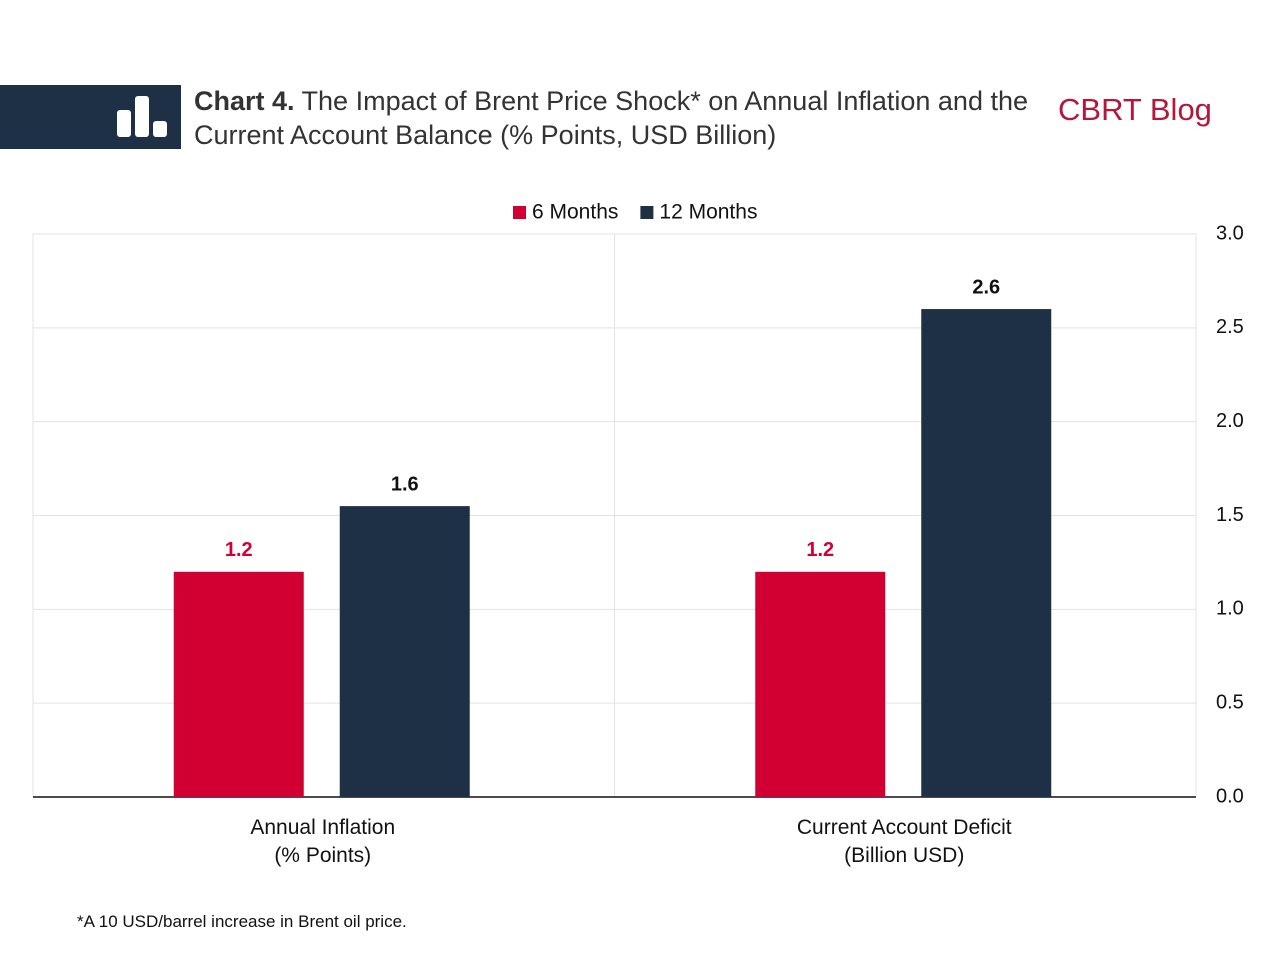 The width and height of the screenshot is (1280, 960). I want to click on x-tick-label: Current Account Deficit (Billion USD), so click(904, 841).